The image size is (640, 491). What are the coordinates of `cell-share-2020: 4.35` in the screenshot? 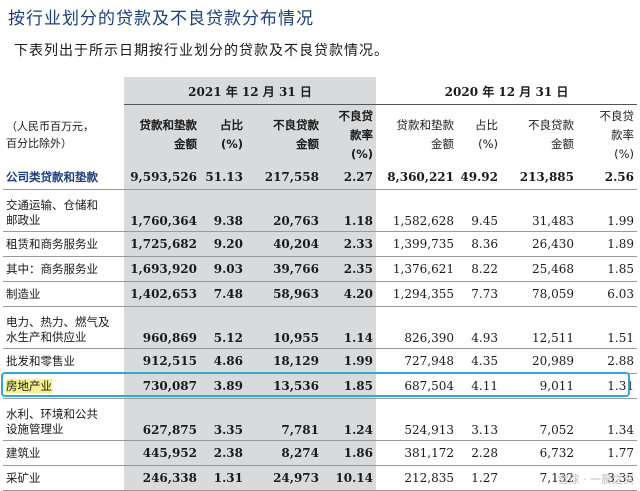 It's located at (479, 361).